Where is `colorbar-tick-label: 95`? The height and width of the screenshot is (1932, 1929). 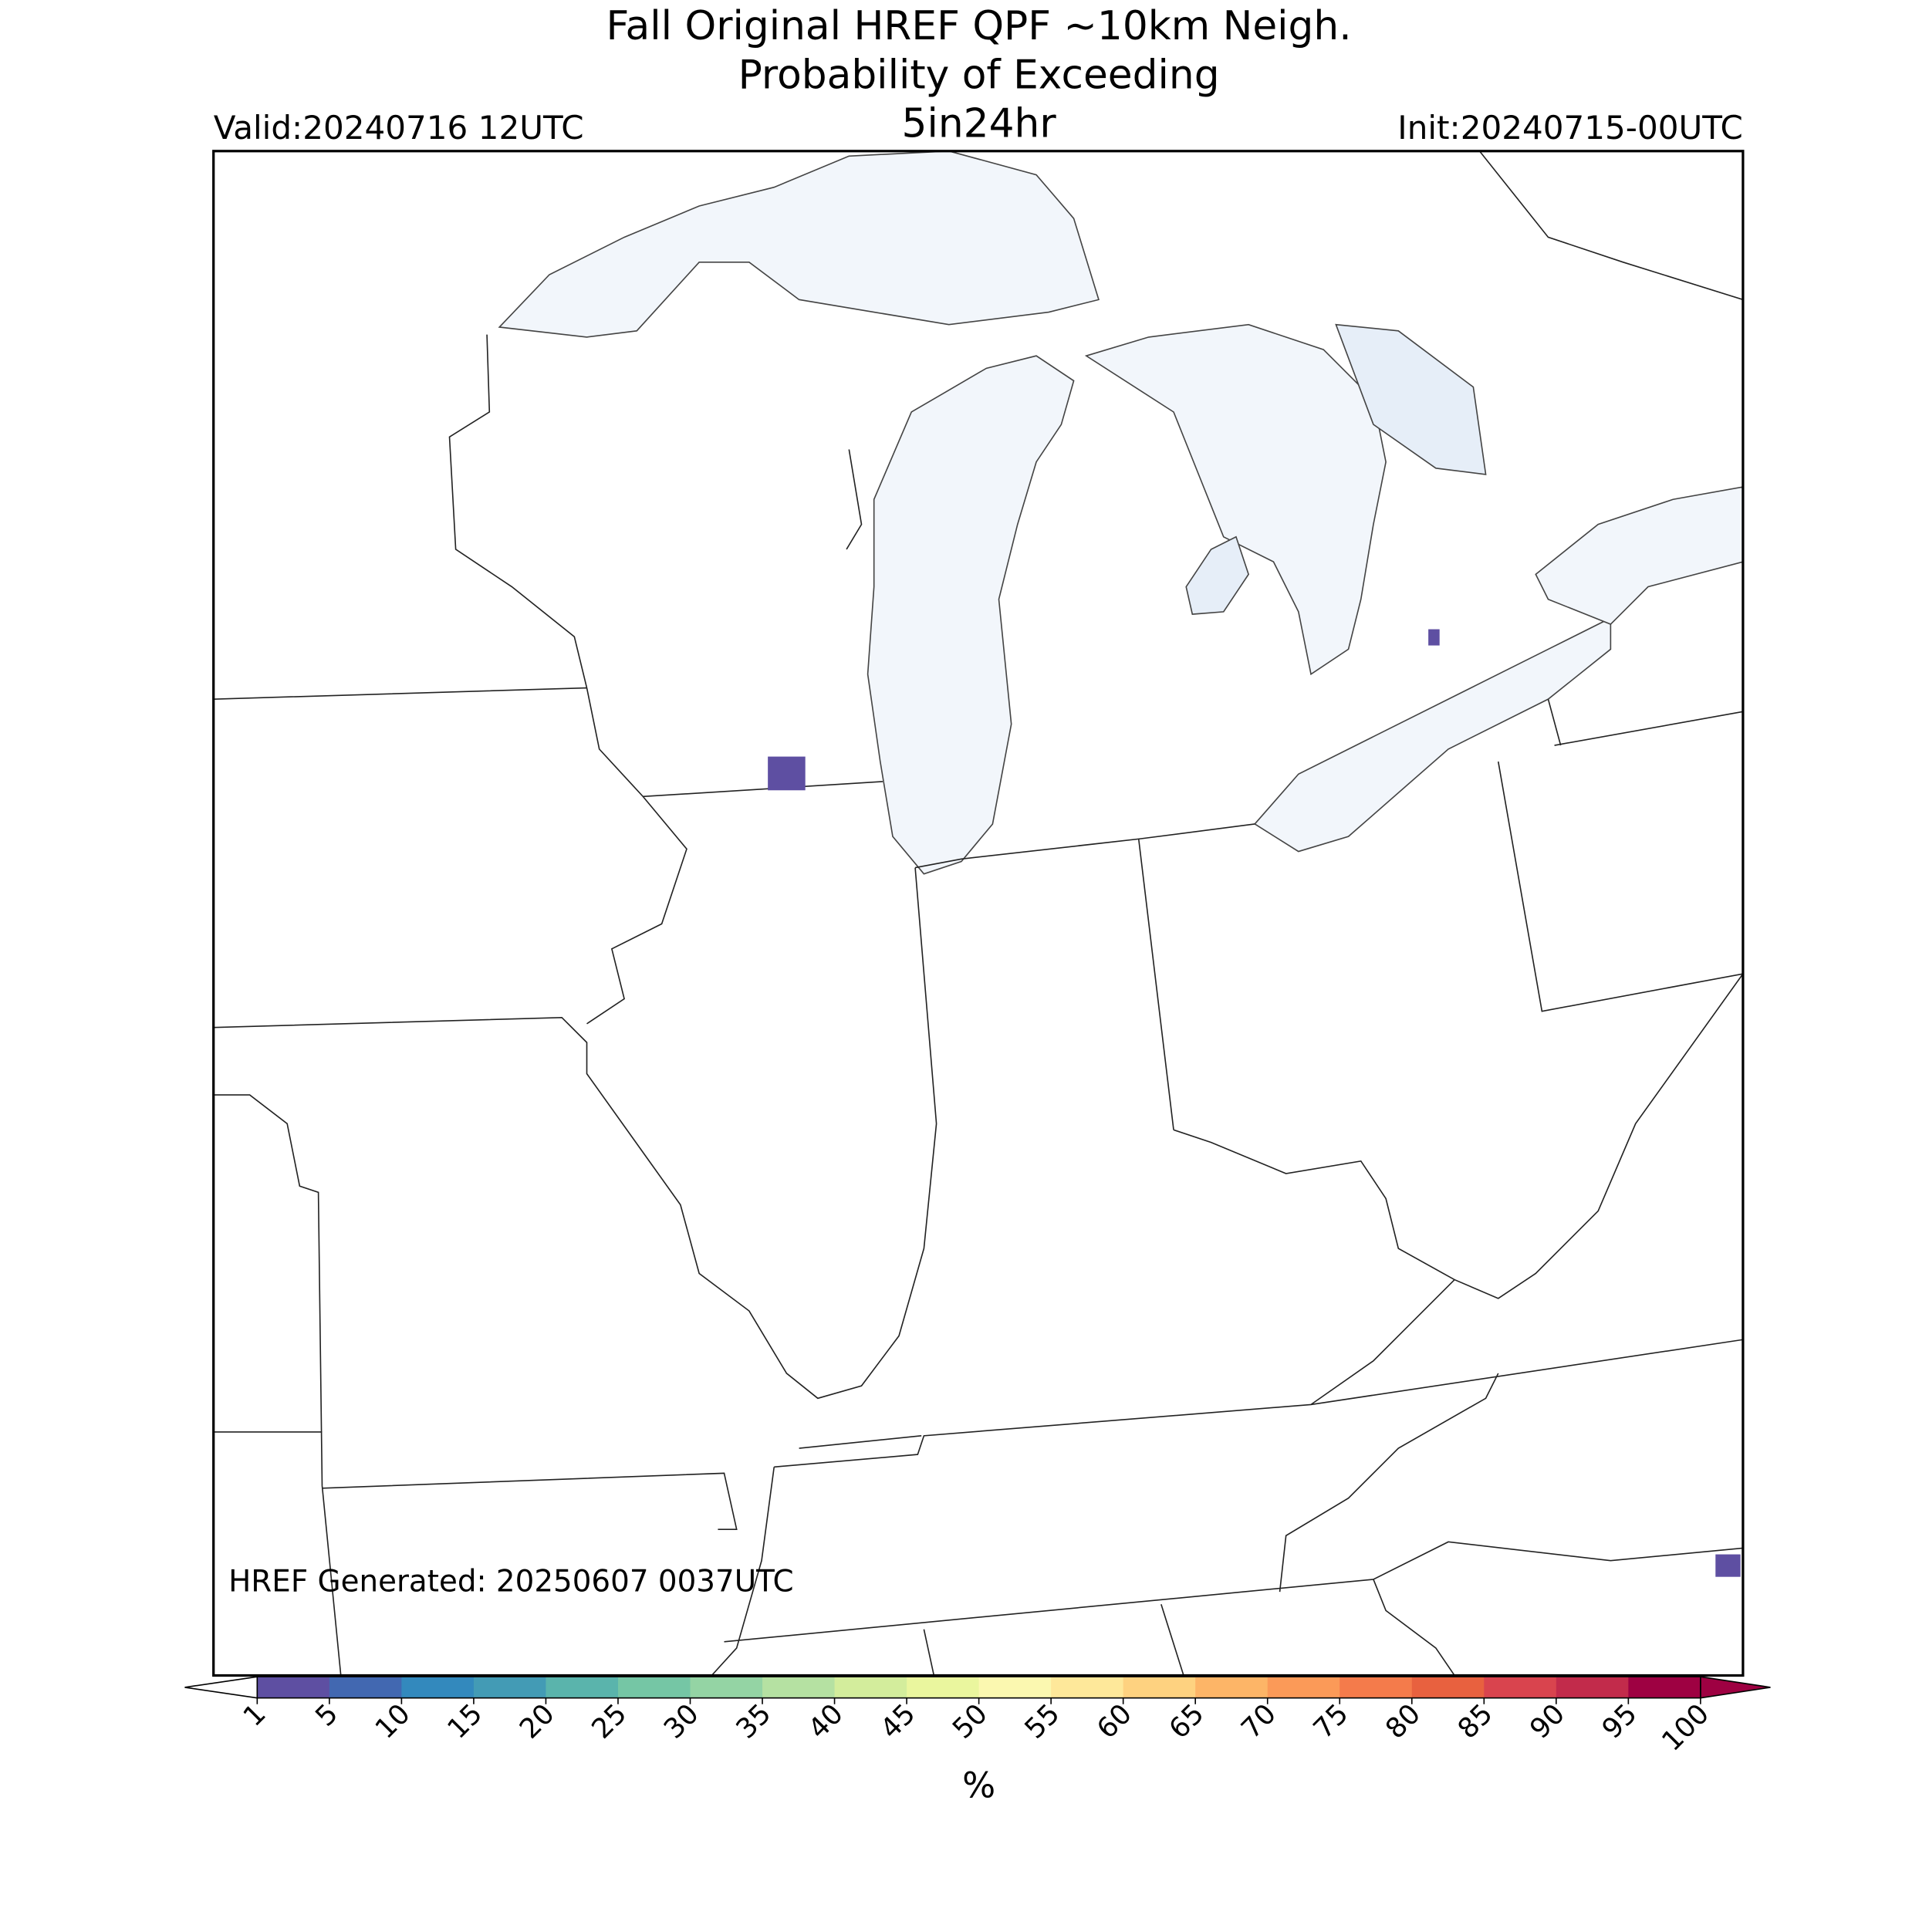
colorbar-tick-label: 95 is located at coordinates (1620, 1721).